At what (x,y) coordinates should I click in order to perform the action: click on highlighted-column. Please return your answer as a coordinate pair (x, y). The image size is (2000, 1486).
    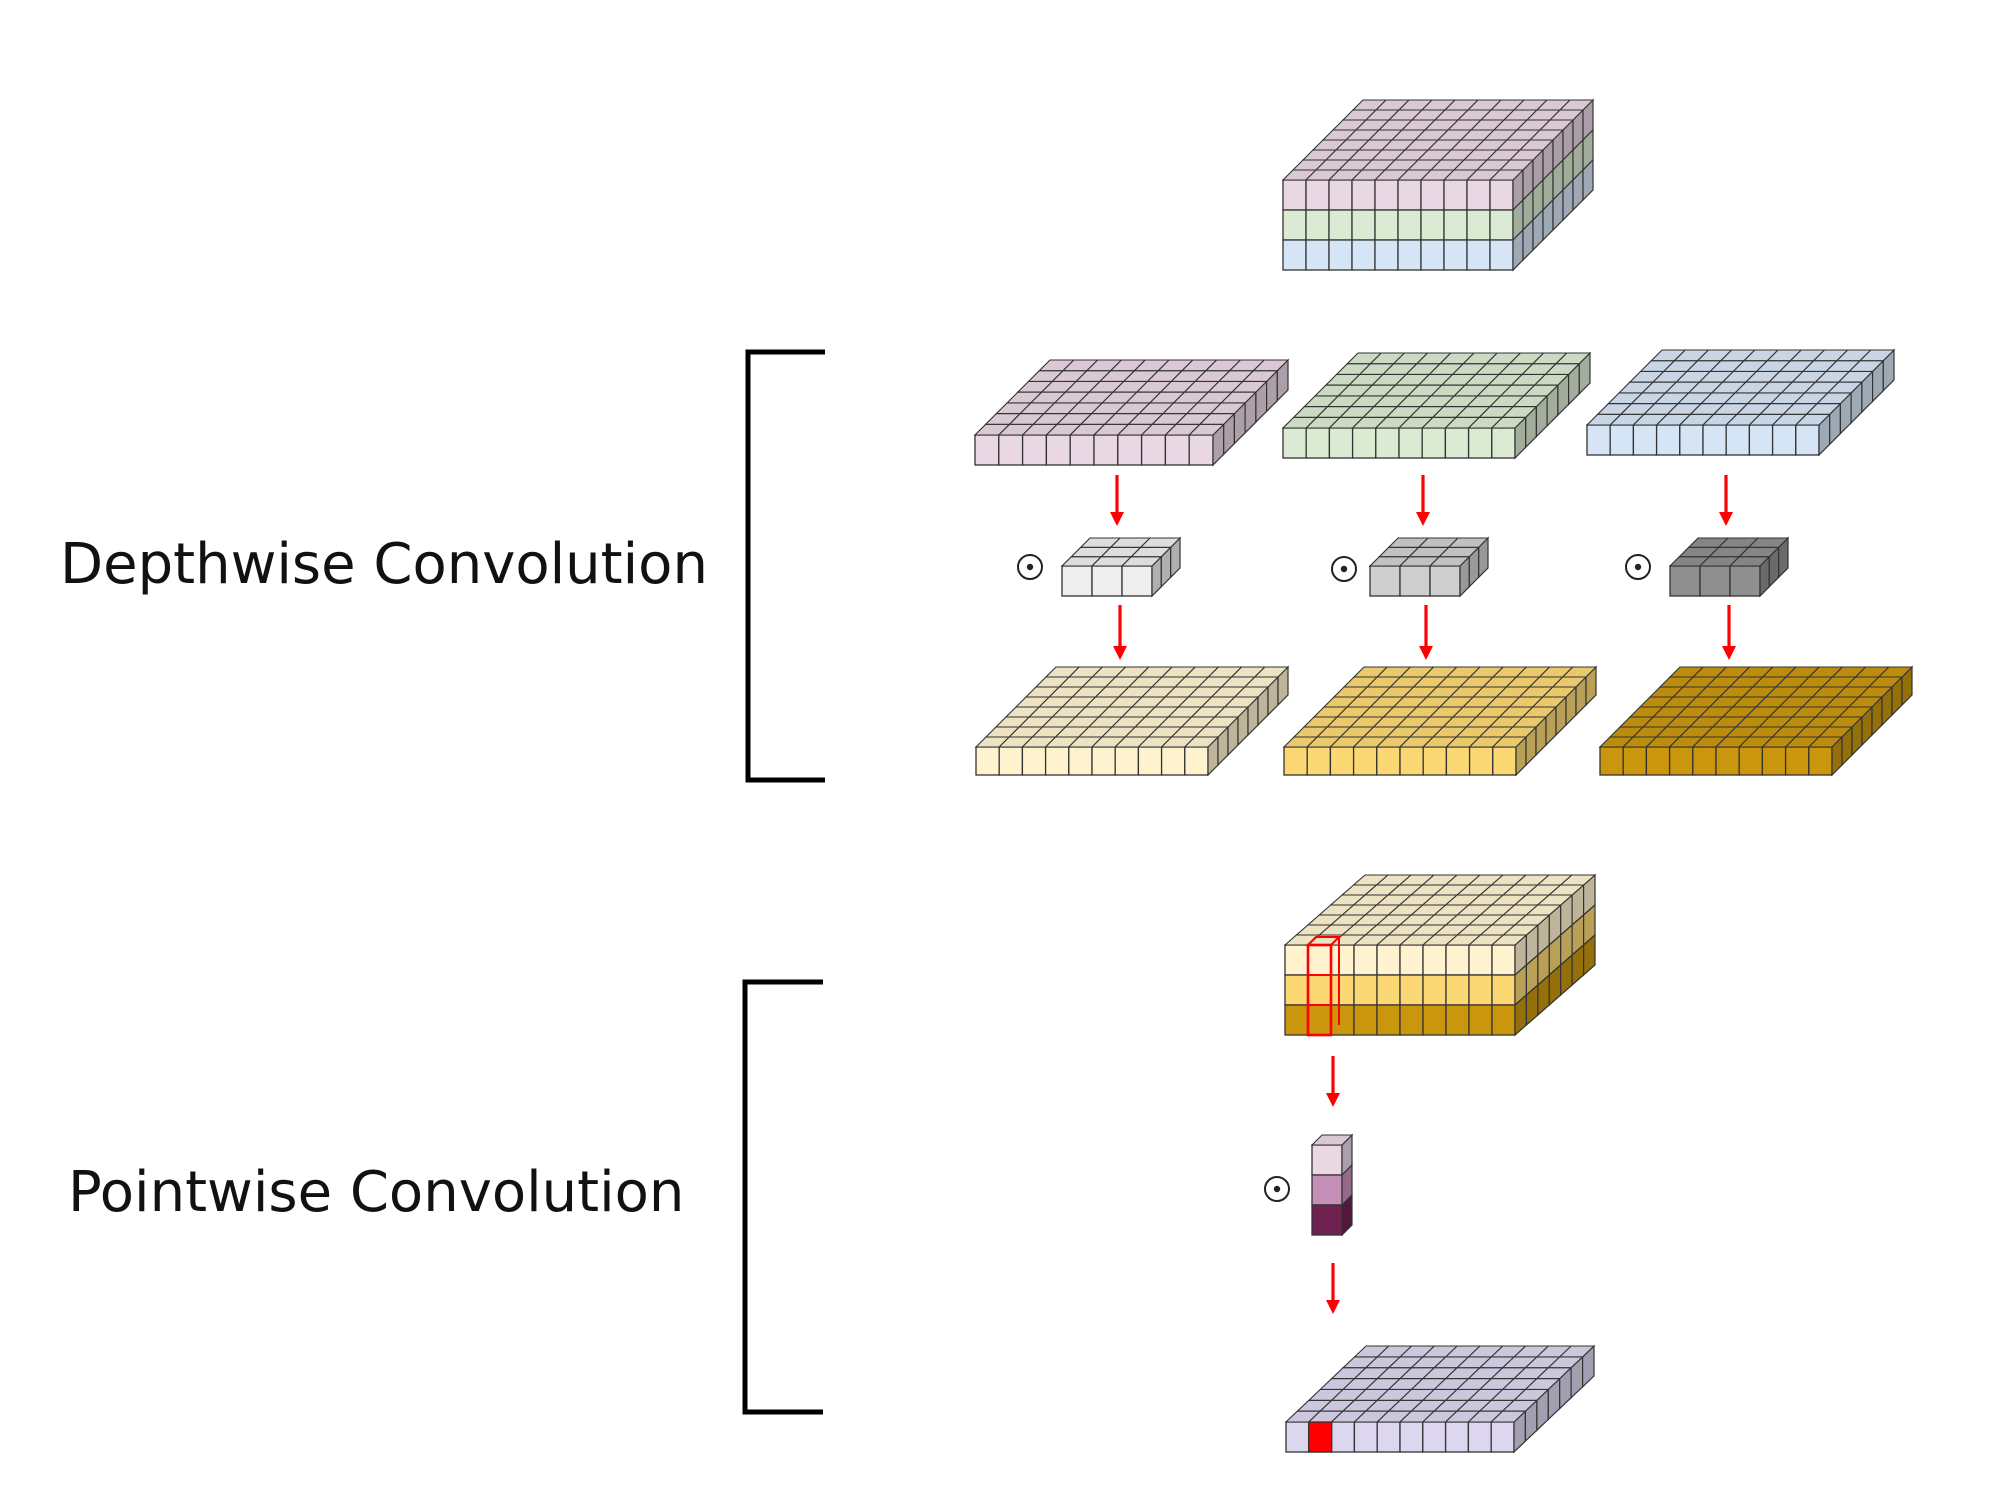
    Looking at the image, I should click on (1323, 986).